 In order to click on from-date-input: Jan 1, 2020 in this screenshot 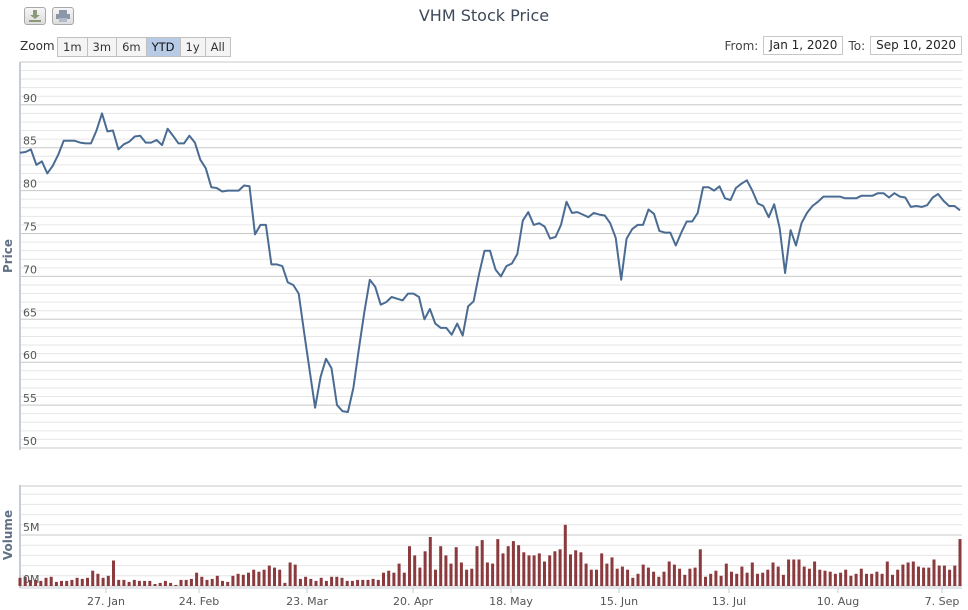, I will do `click(803, 45)`.